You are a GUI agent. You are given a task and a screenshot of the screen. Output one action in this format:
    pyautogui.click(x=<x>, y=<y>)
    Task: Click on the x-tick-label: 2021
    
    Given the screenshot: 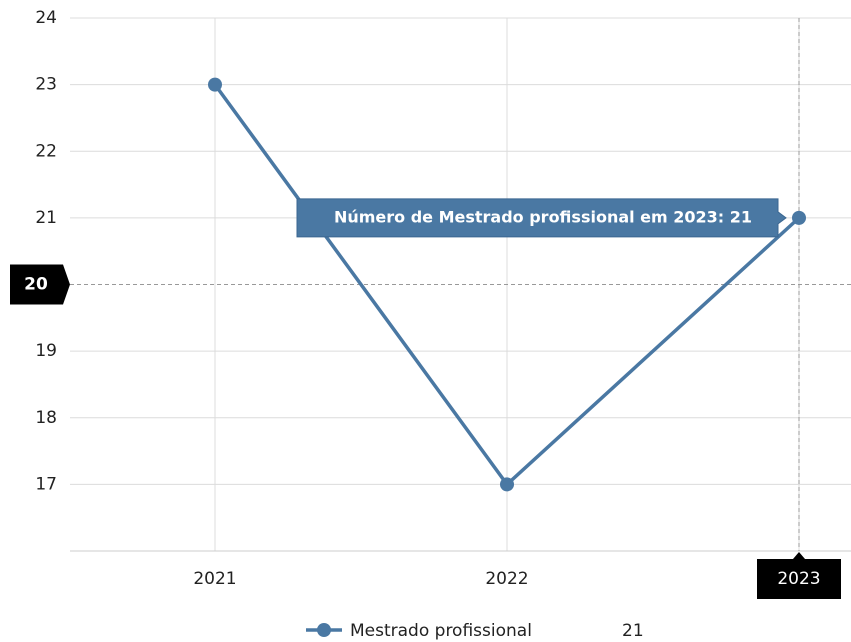 What is the action you would take?
    pyautogui.click(x=214, y=579)
    